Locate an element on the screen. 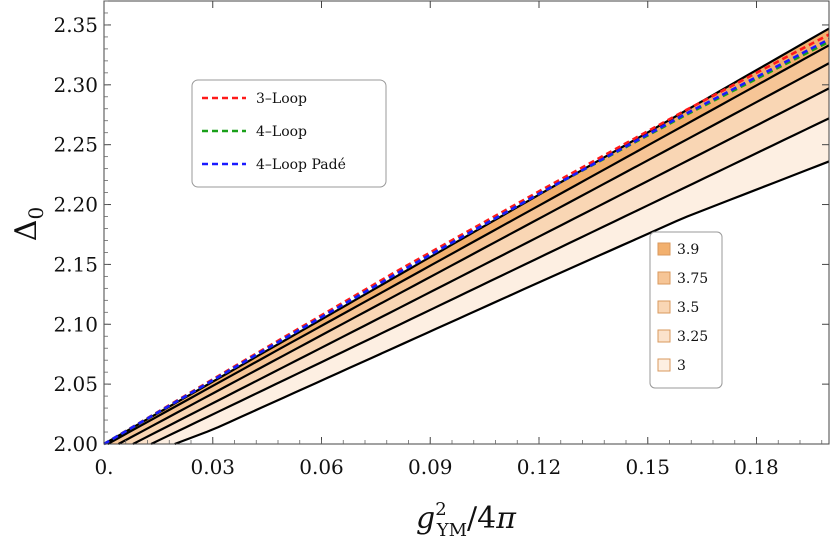 Image resolution: width=830 pixels, height=542 pixels. x-tick-label-0: 0. is located at coordinates (103, 467).